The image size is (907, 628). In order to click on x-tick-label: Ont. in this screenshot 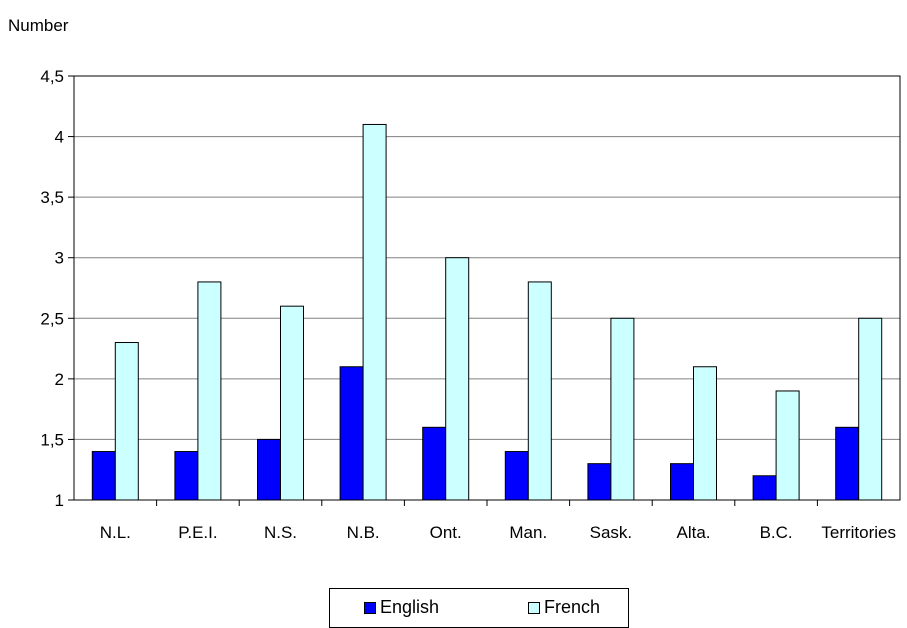, I will do `click(446, 532)`.